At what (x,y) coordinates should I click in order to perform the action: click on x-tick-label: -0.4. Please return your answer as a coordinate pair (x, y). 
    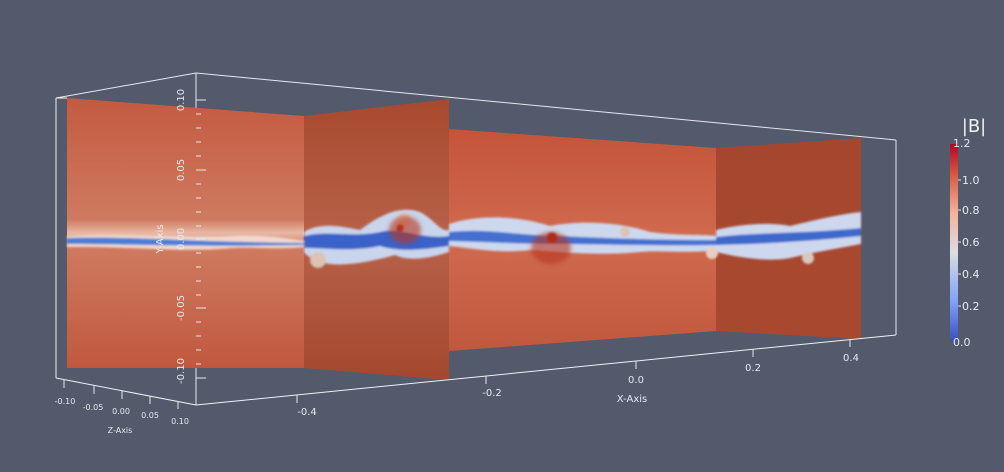
    Looking at the image, I should click on (307, 412).